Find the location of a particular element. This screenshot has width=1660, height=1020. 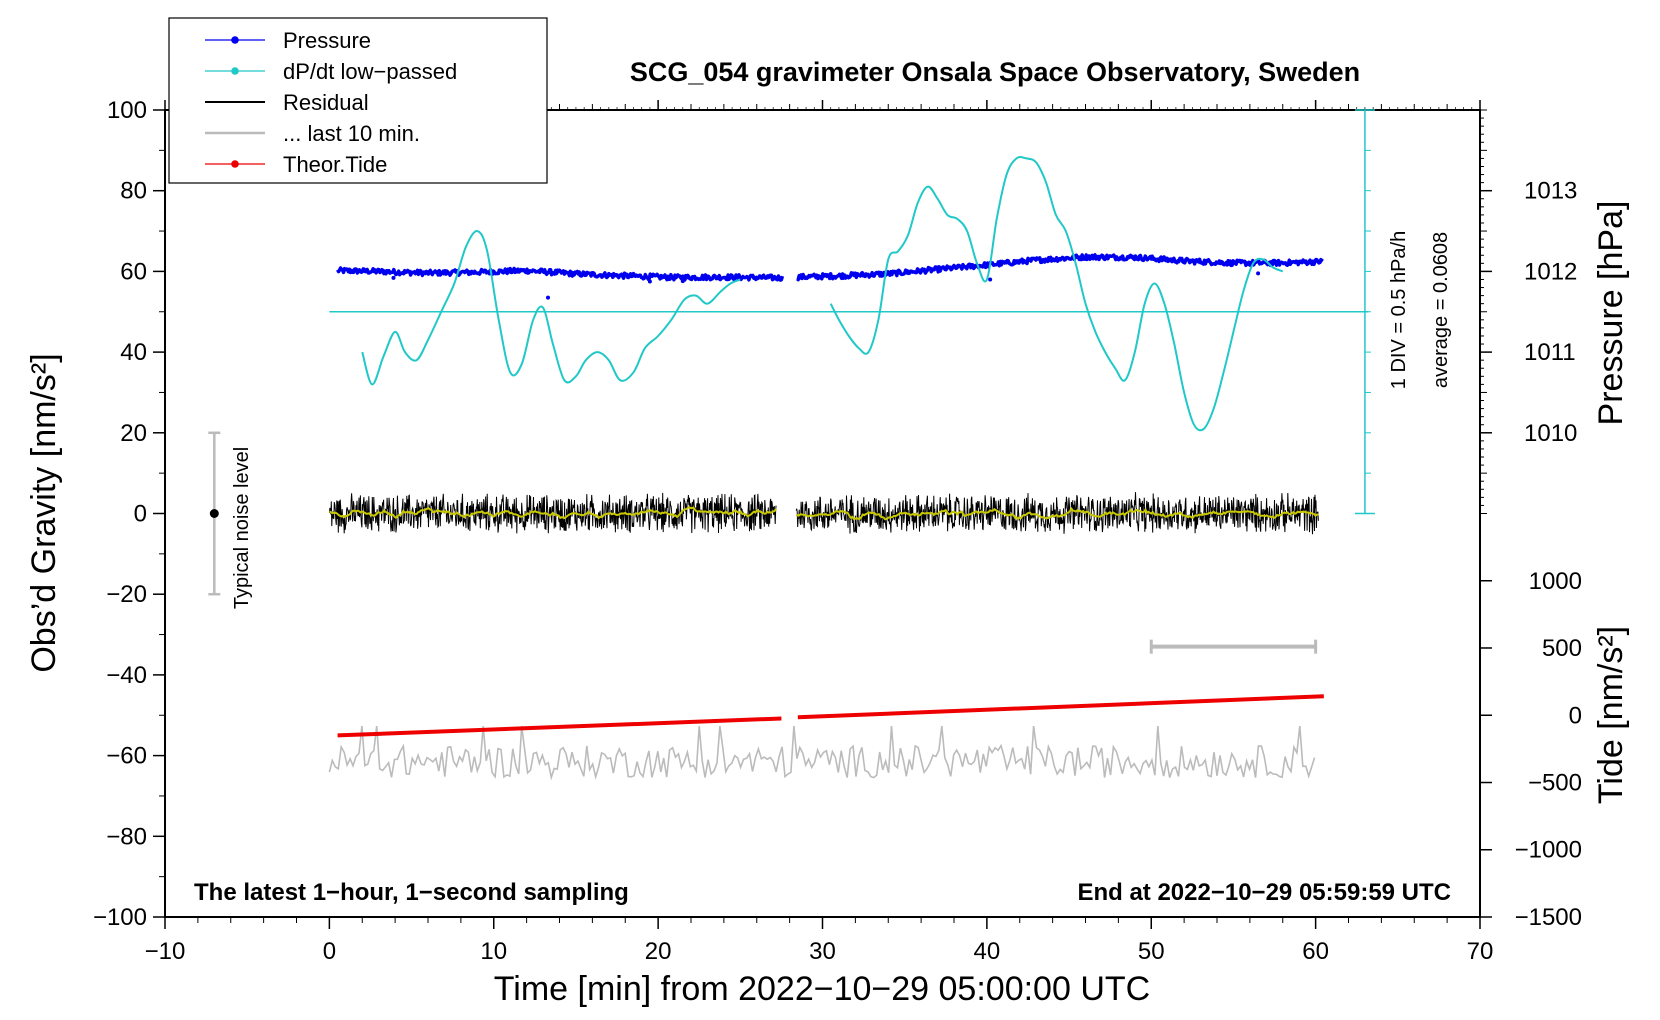

y-axis-title-pressure: Pressure [hPa] is located at coordinates (1611, 313).